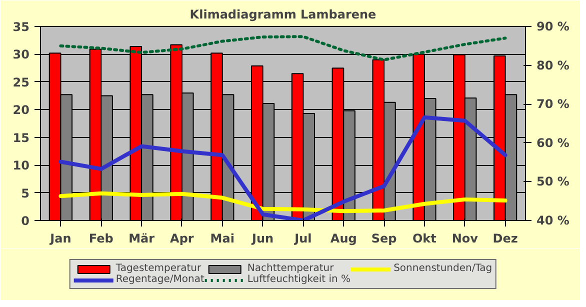 The image size is (586, 307). I want to click on y-tick-label: 30, so click(21, 55).